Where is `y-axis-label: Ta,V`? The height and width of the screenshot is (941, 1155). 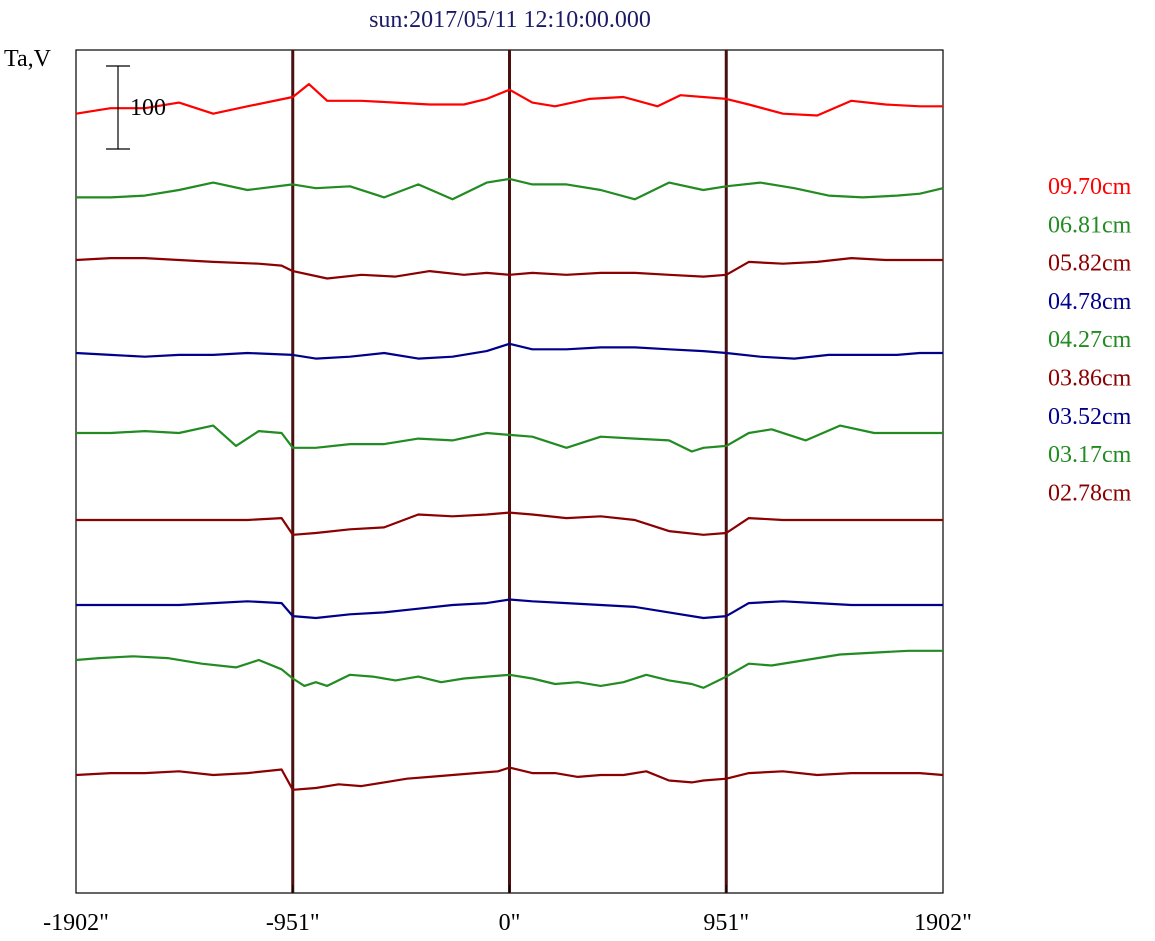 y-axis-label: Ta,V is located at coordinates (28, 59).